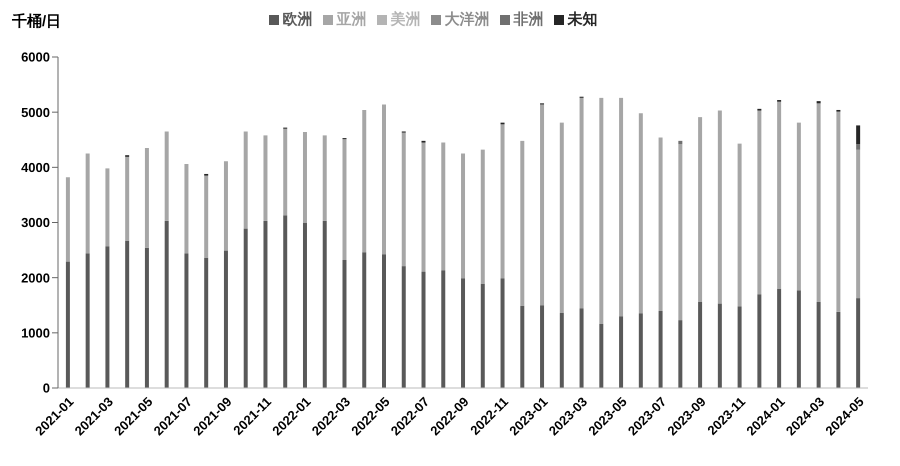 Image resolution: width=900 pixels, height=466 pixels. What do you see at coordinates (529, 19) in the screenshot?
I see `legend-label: 非洲` at bounding box center [529, 19].